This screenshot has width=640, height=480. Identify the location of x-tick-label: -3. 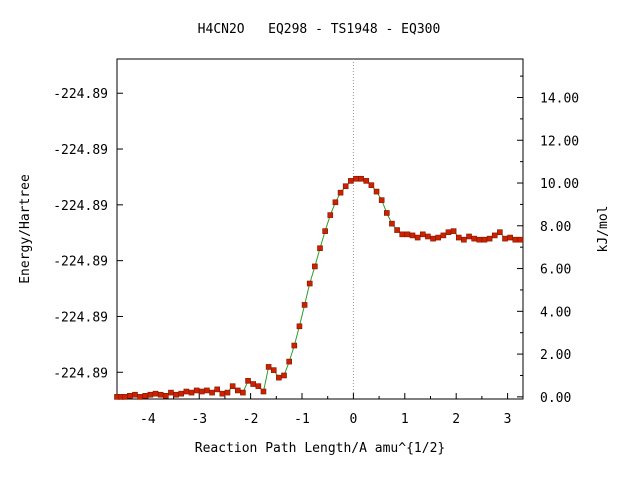
(199, 419).